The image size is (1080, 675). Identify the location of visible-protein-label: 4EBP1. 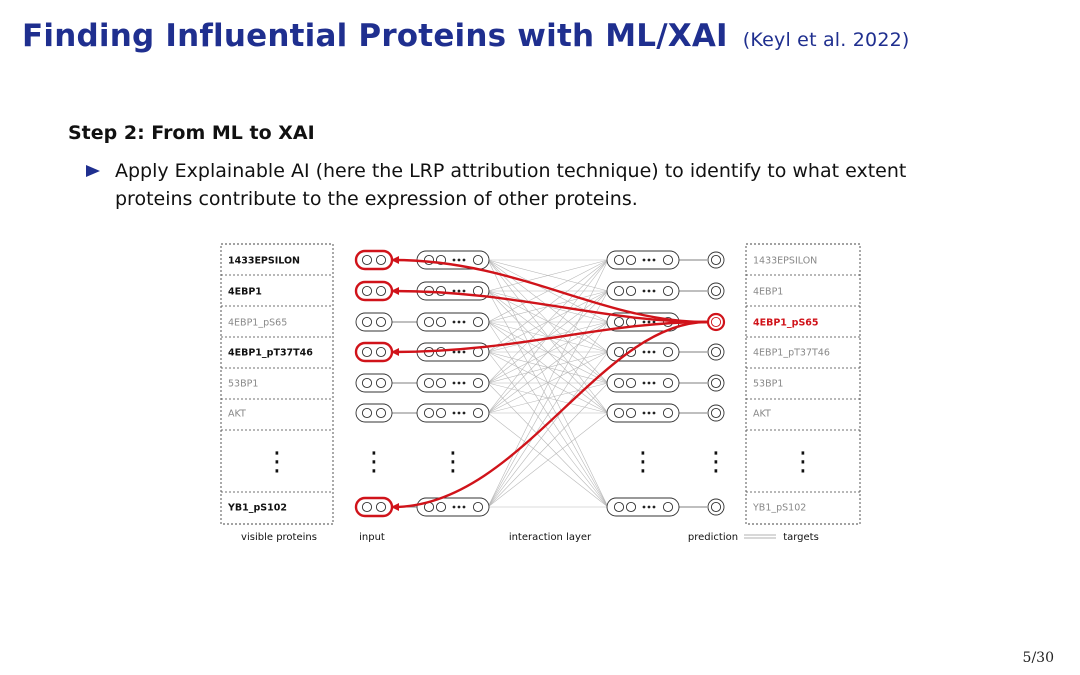
(245, 292).